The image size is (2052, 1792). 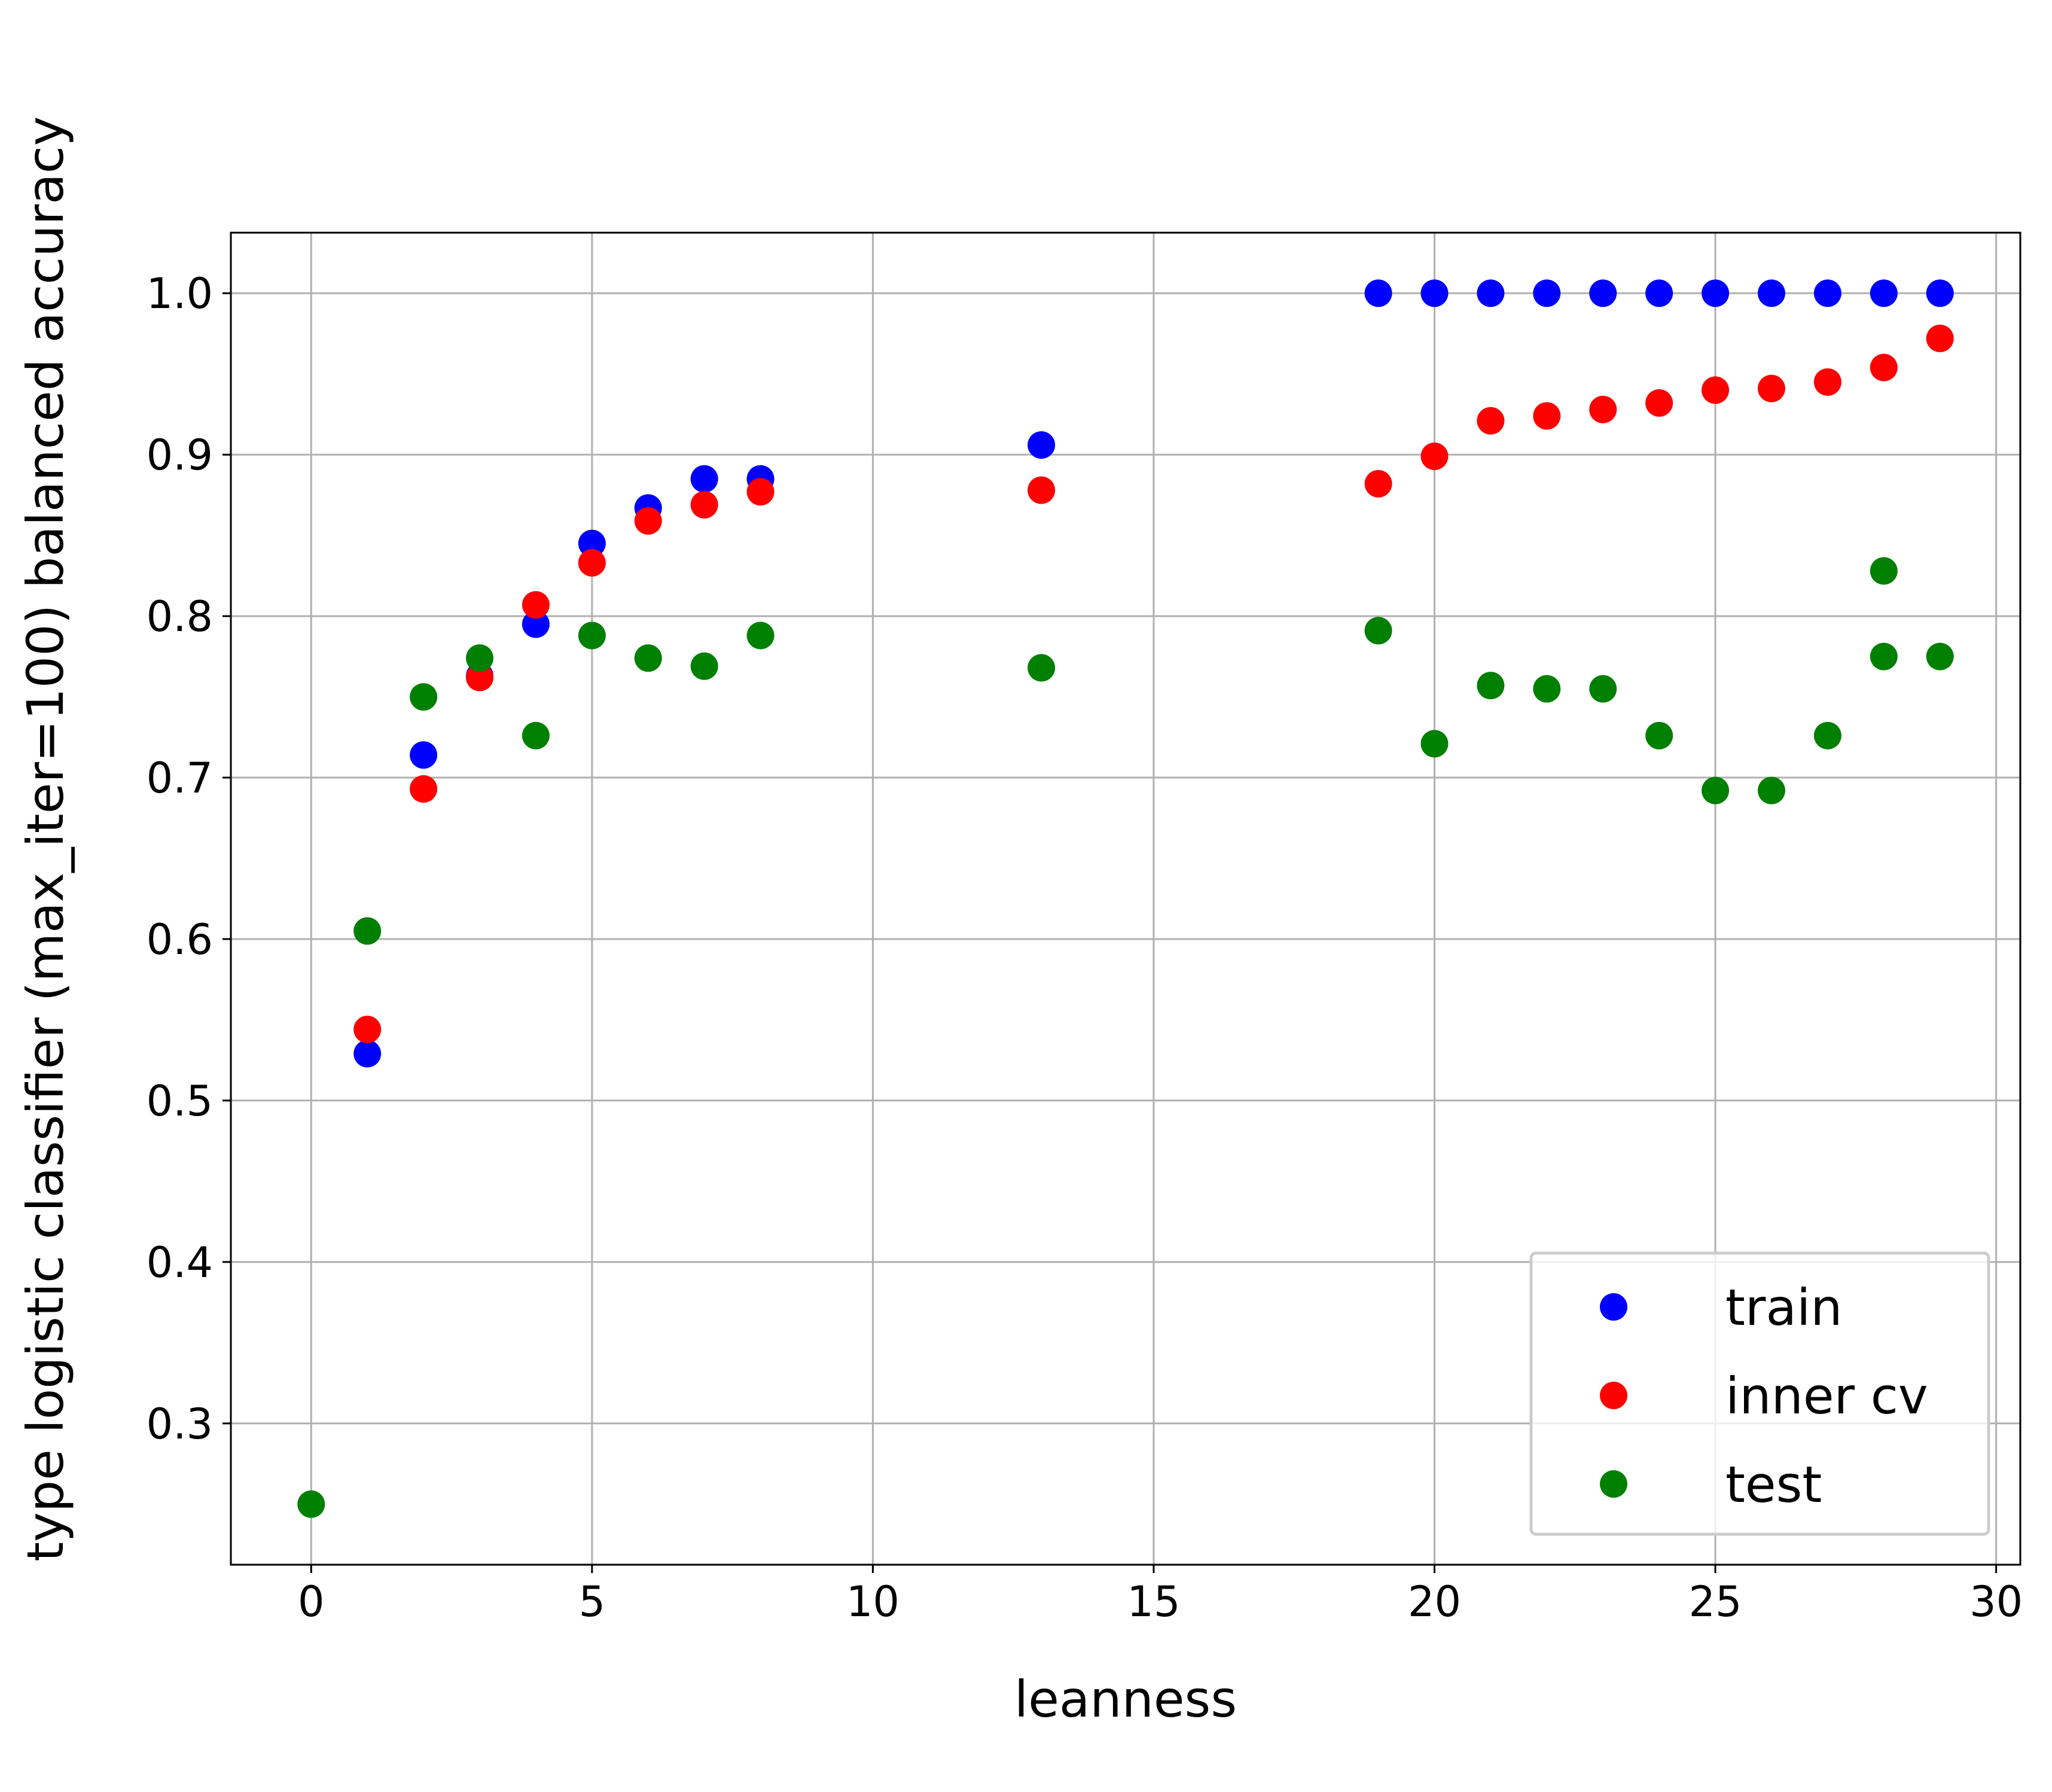 What do you see at coordinates (180, 293) in the screenshot?
I see `y-tick-label: 1.0` at bounding box center [180, 293].